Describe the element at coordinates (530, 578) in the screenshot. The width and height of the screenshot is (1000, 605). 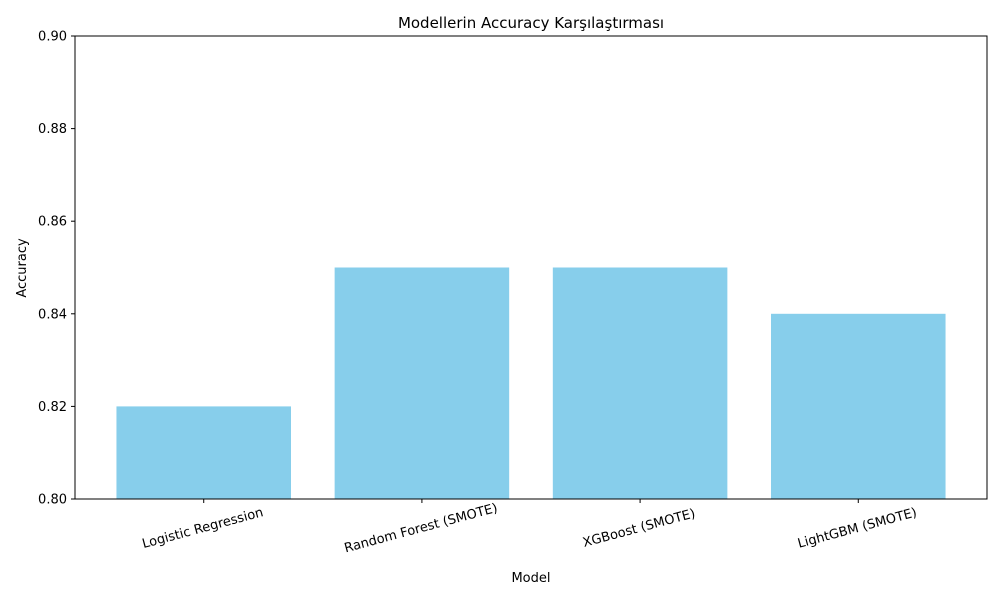
I see `x-axis-label: Model` at that location.